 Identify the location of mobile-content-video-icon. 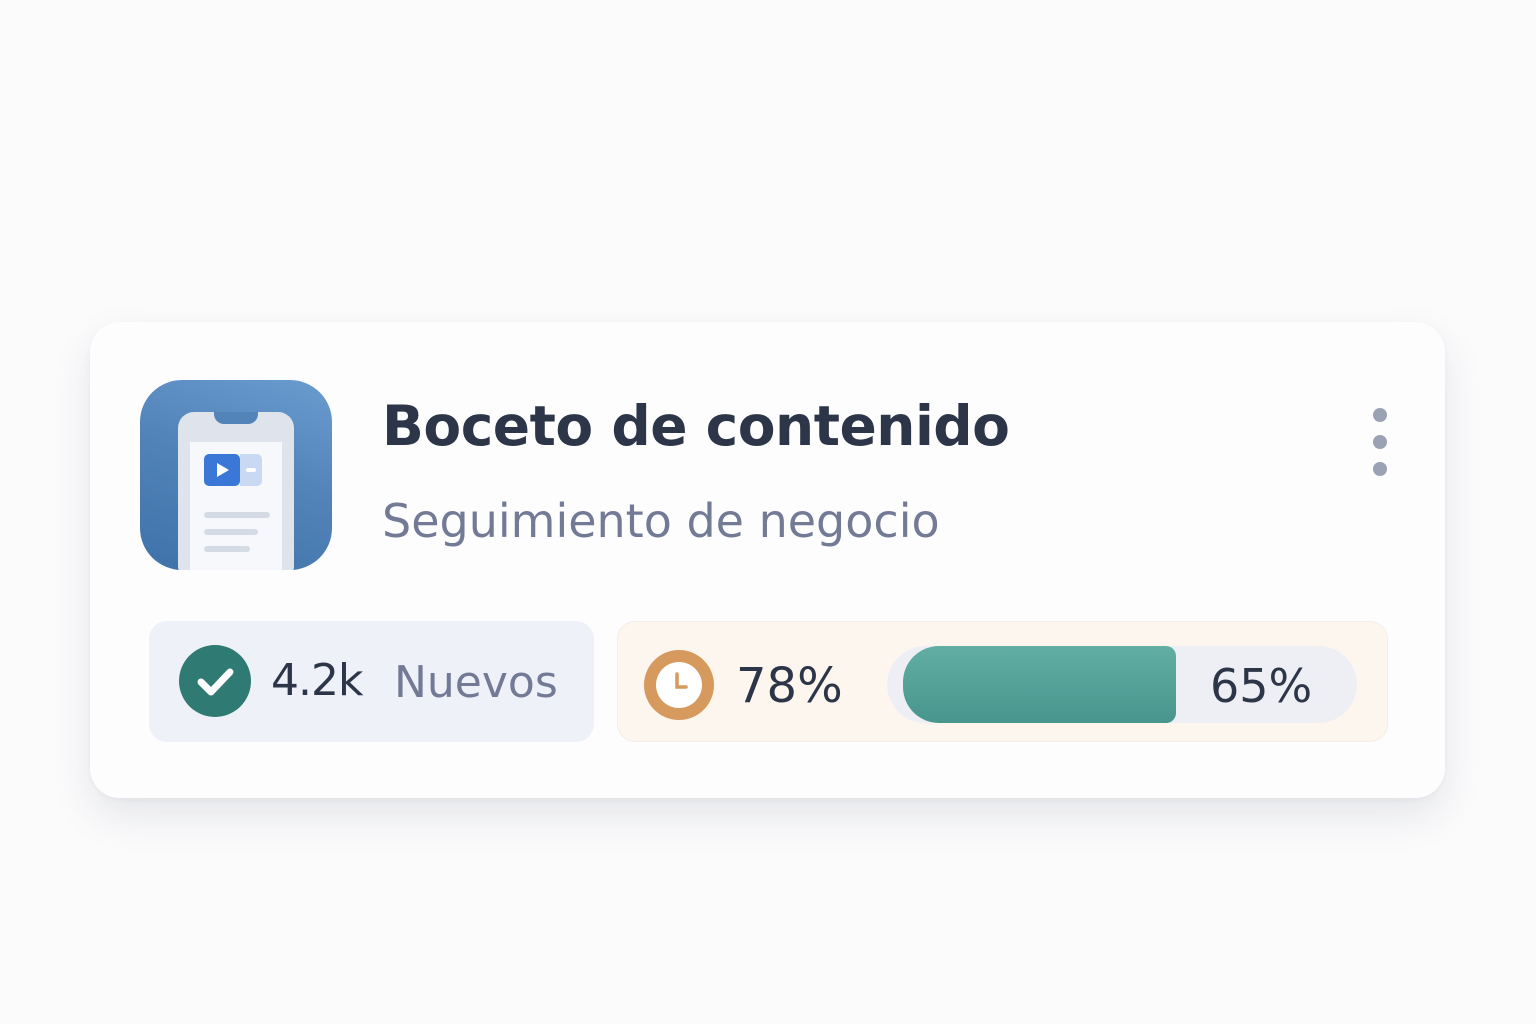
(236, 475).